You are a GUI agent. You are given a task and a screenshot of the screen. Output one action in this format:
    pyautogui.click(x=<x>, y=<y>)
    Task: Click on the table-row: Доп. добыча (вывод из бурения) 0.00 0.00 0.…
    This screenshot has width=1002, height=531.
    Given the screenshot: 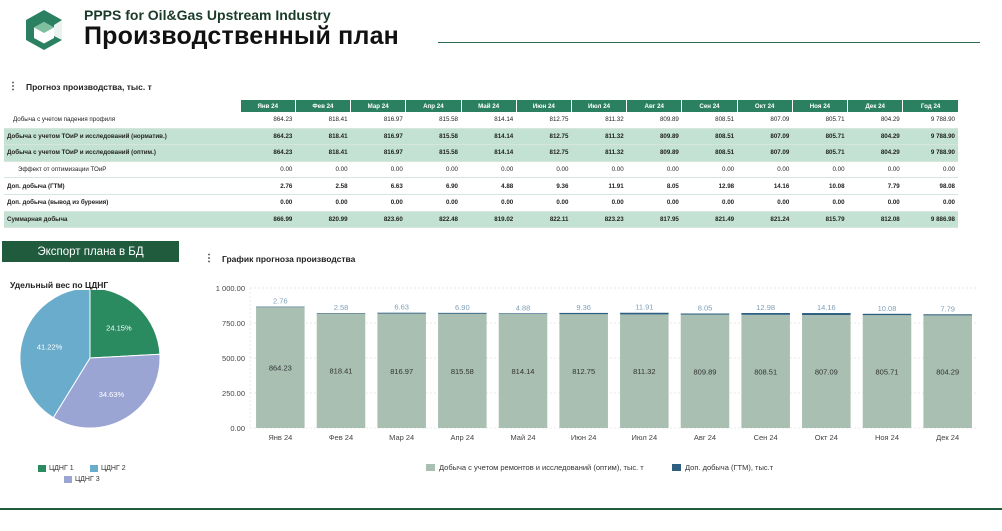 What is the action you would take?
    pyautogui.click(x=481, y=203)
    